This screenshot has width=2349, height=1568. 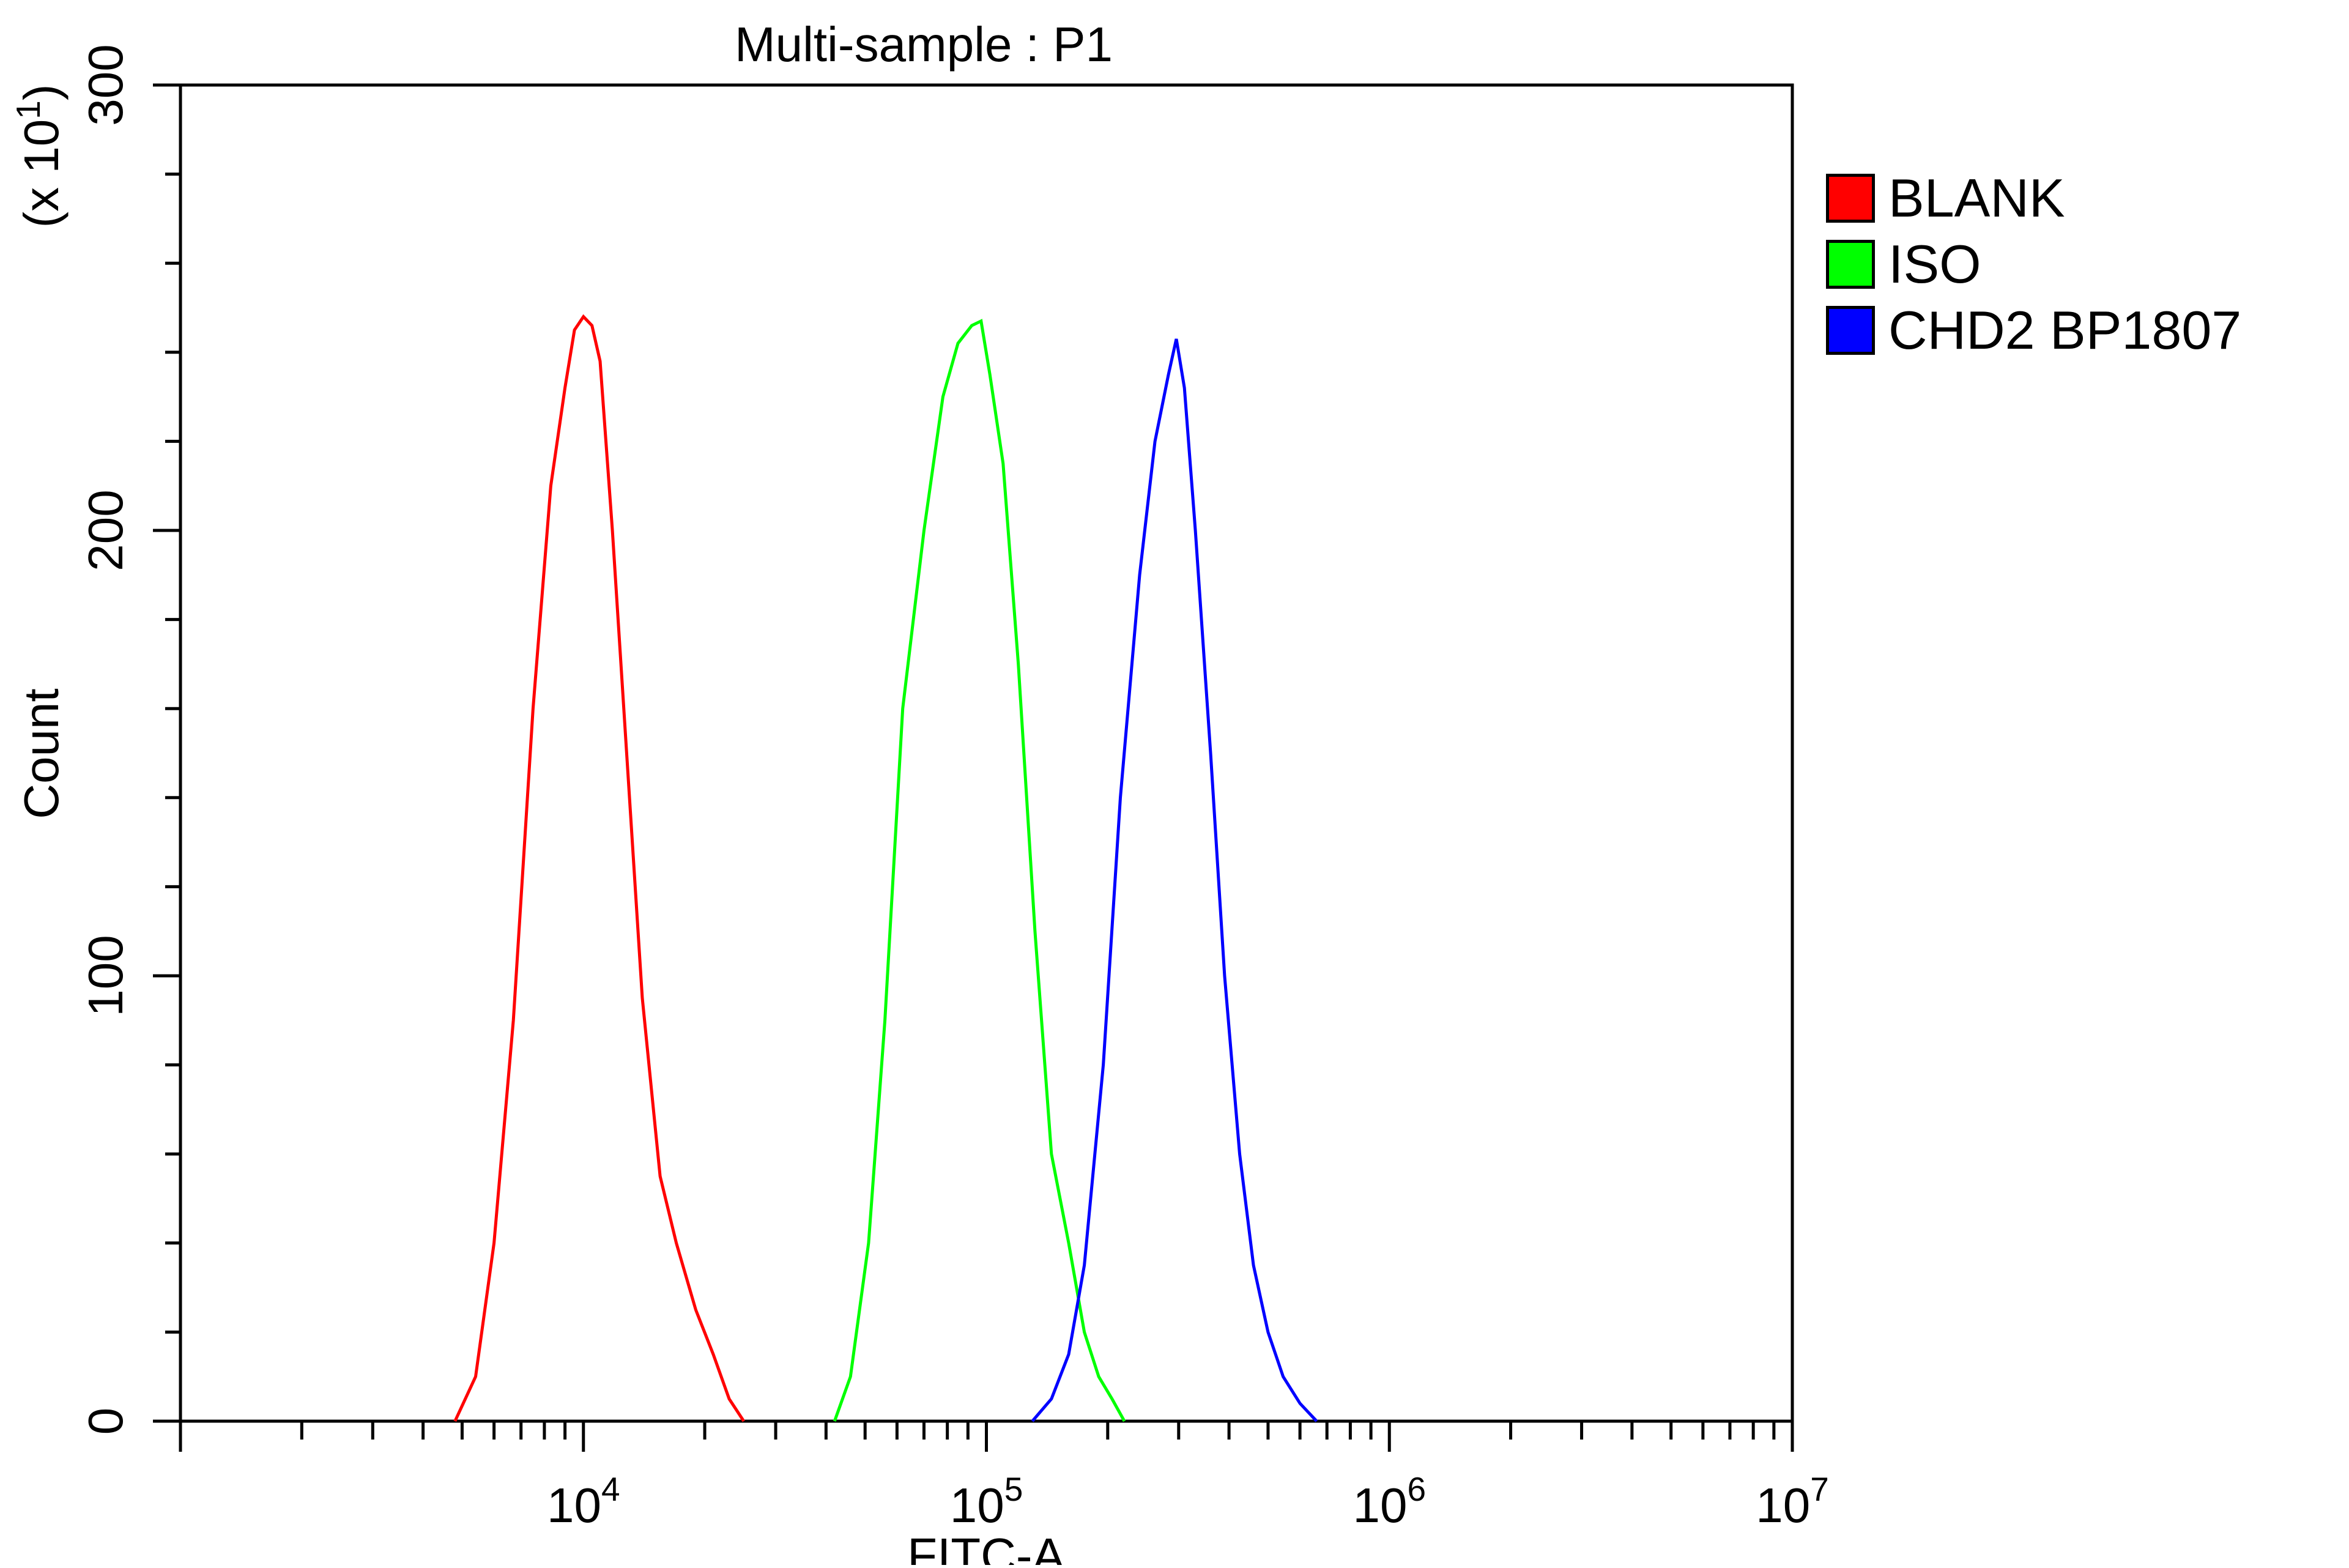 What do you see at coordinates (987, 1501) in the screenshot?
I see `x-tick-label: 10⁵` at bounding box center [987, 1501].